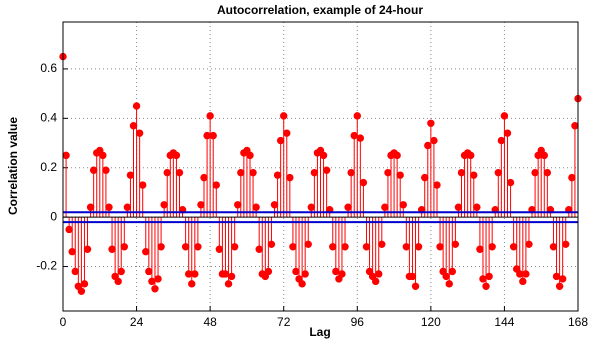 The height and width of the screenshot is (344, 592). What do you see at coordinates (431, 322) in the screenshot?
I see `x-tick-label: 120` at bounding box center [431, 322].